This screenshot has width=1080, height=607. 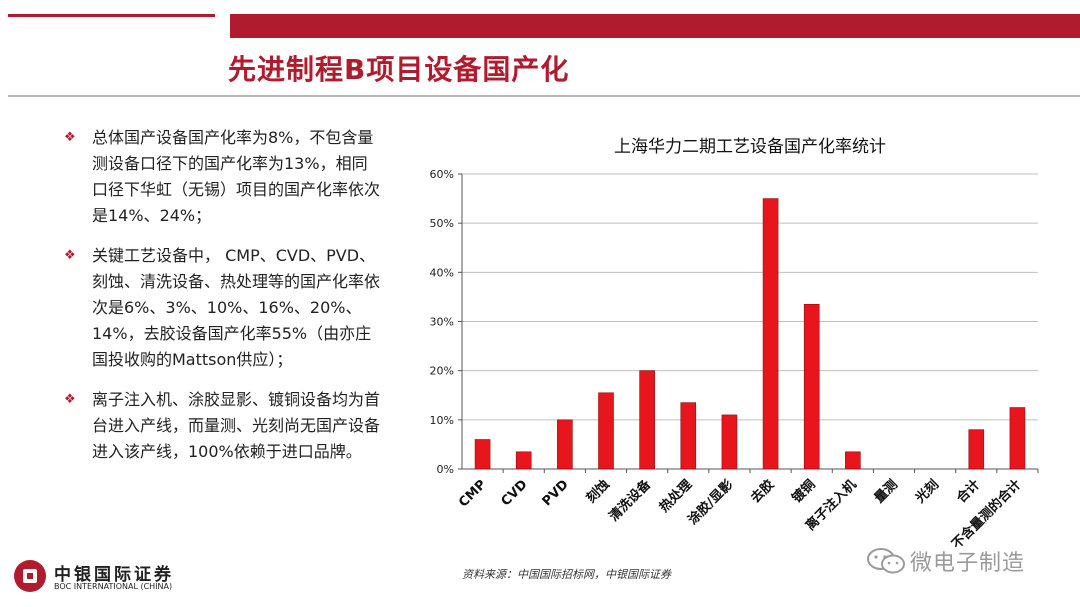 What do you see at coordinates (514, 493) in the screenshot?
I see `x-tick-label: CVD` at bounding box center [514, 493].